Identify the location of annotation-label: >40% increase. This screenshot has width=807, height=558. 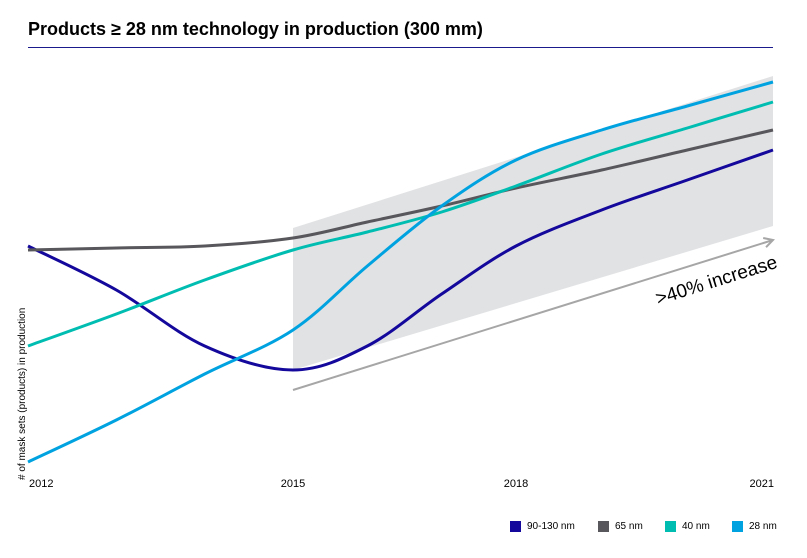
(716, 281).